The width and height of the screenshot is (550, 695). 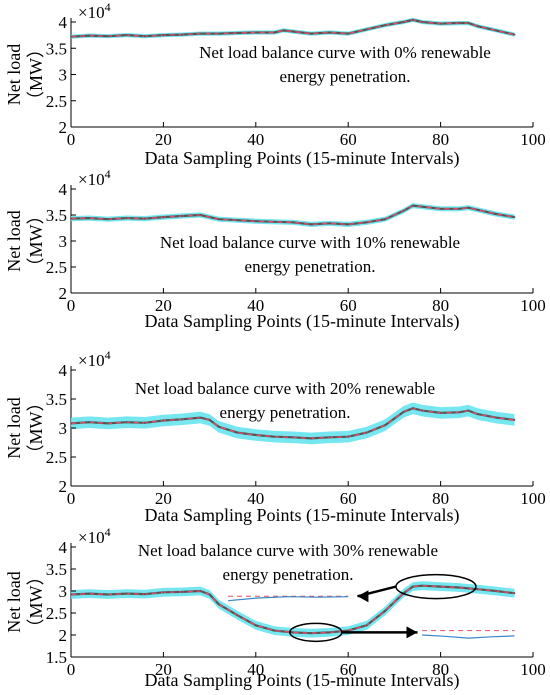 What do you see at coordinates (292, 423) in the screenshot?
I see `series-line-dashed` at bounding box center [292, 423].